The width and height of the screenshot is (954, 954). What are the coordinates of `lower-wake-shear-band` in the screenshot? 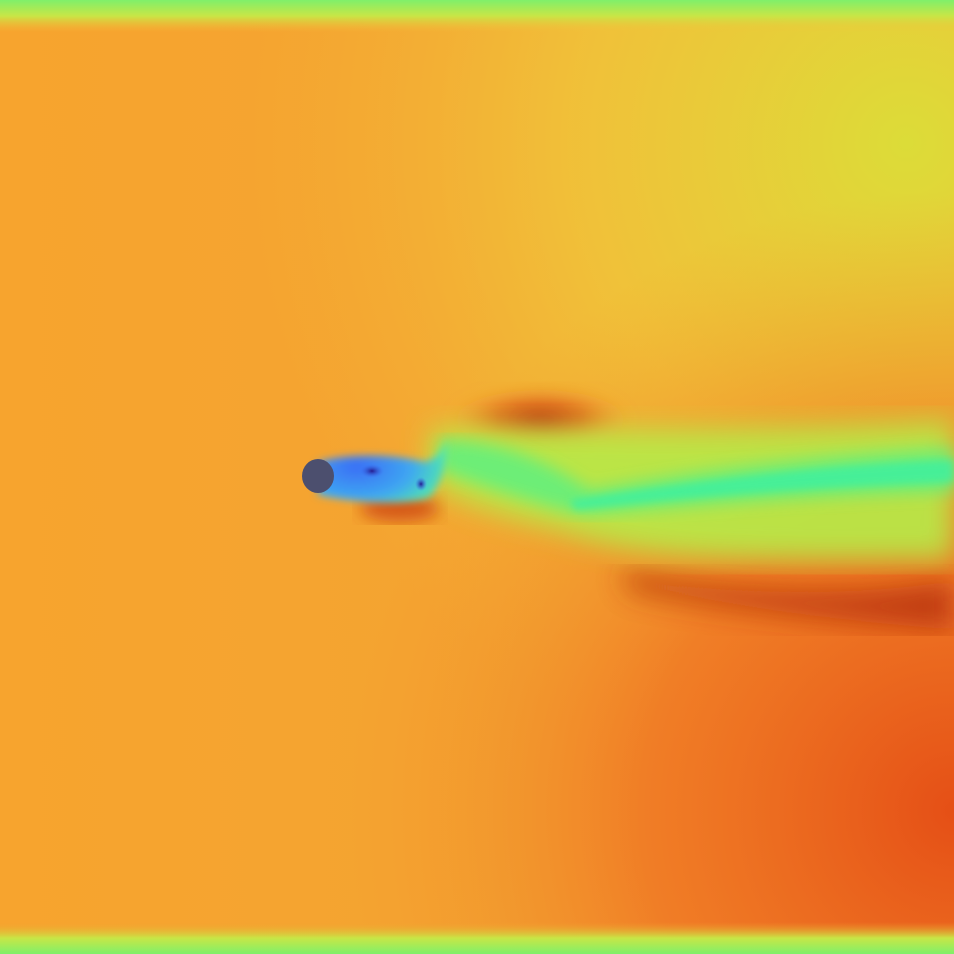 It's located at (787, 600).